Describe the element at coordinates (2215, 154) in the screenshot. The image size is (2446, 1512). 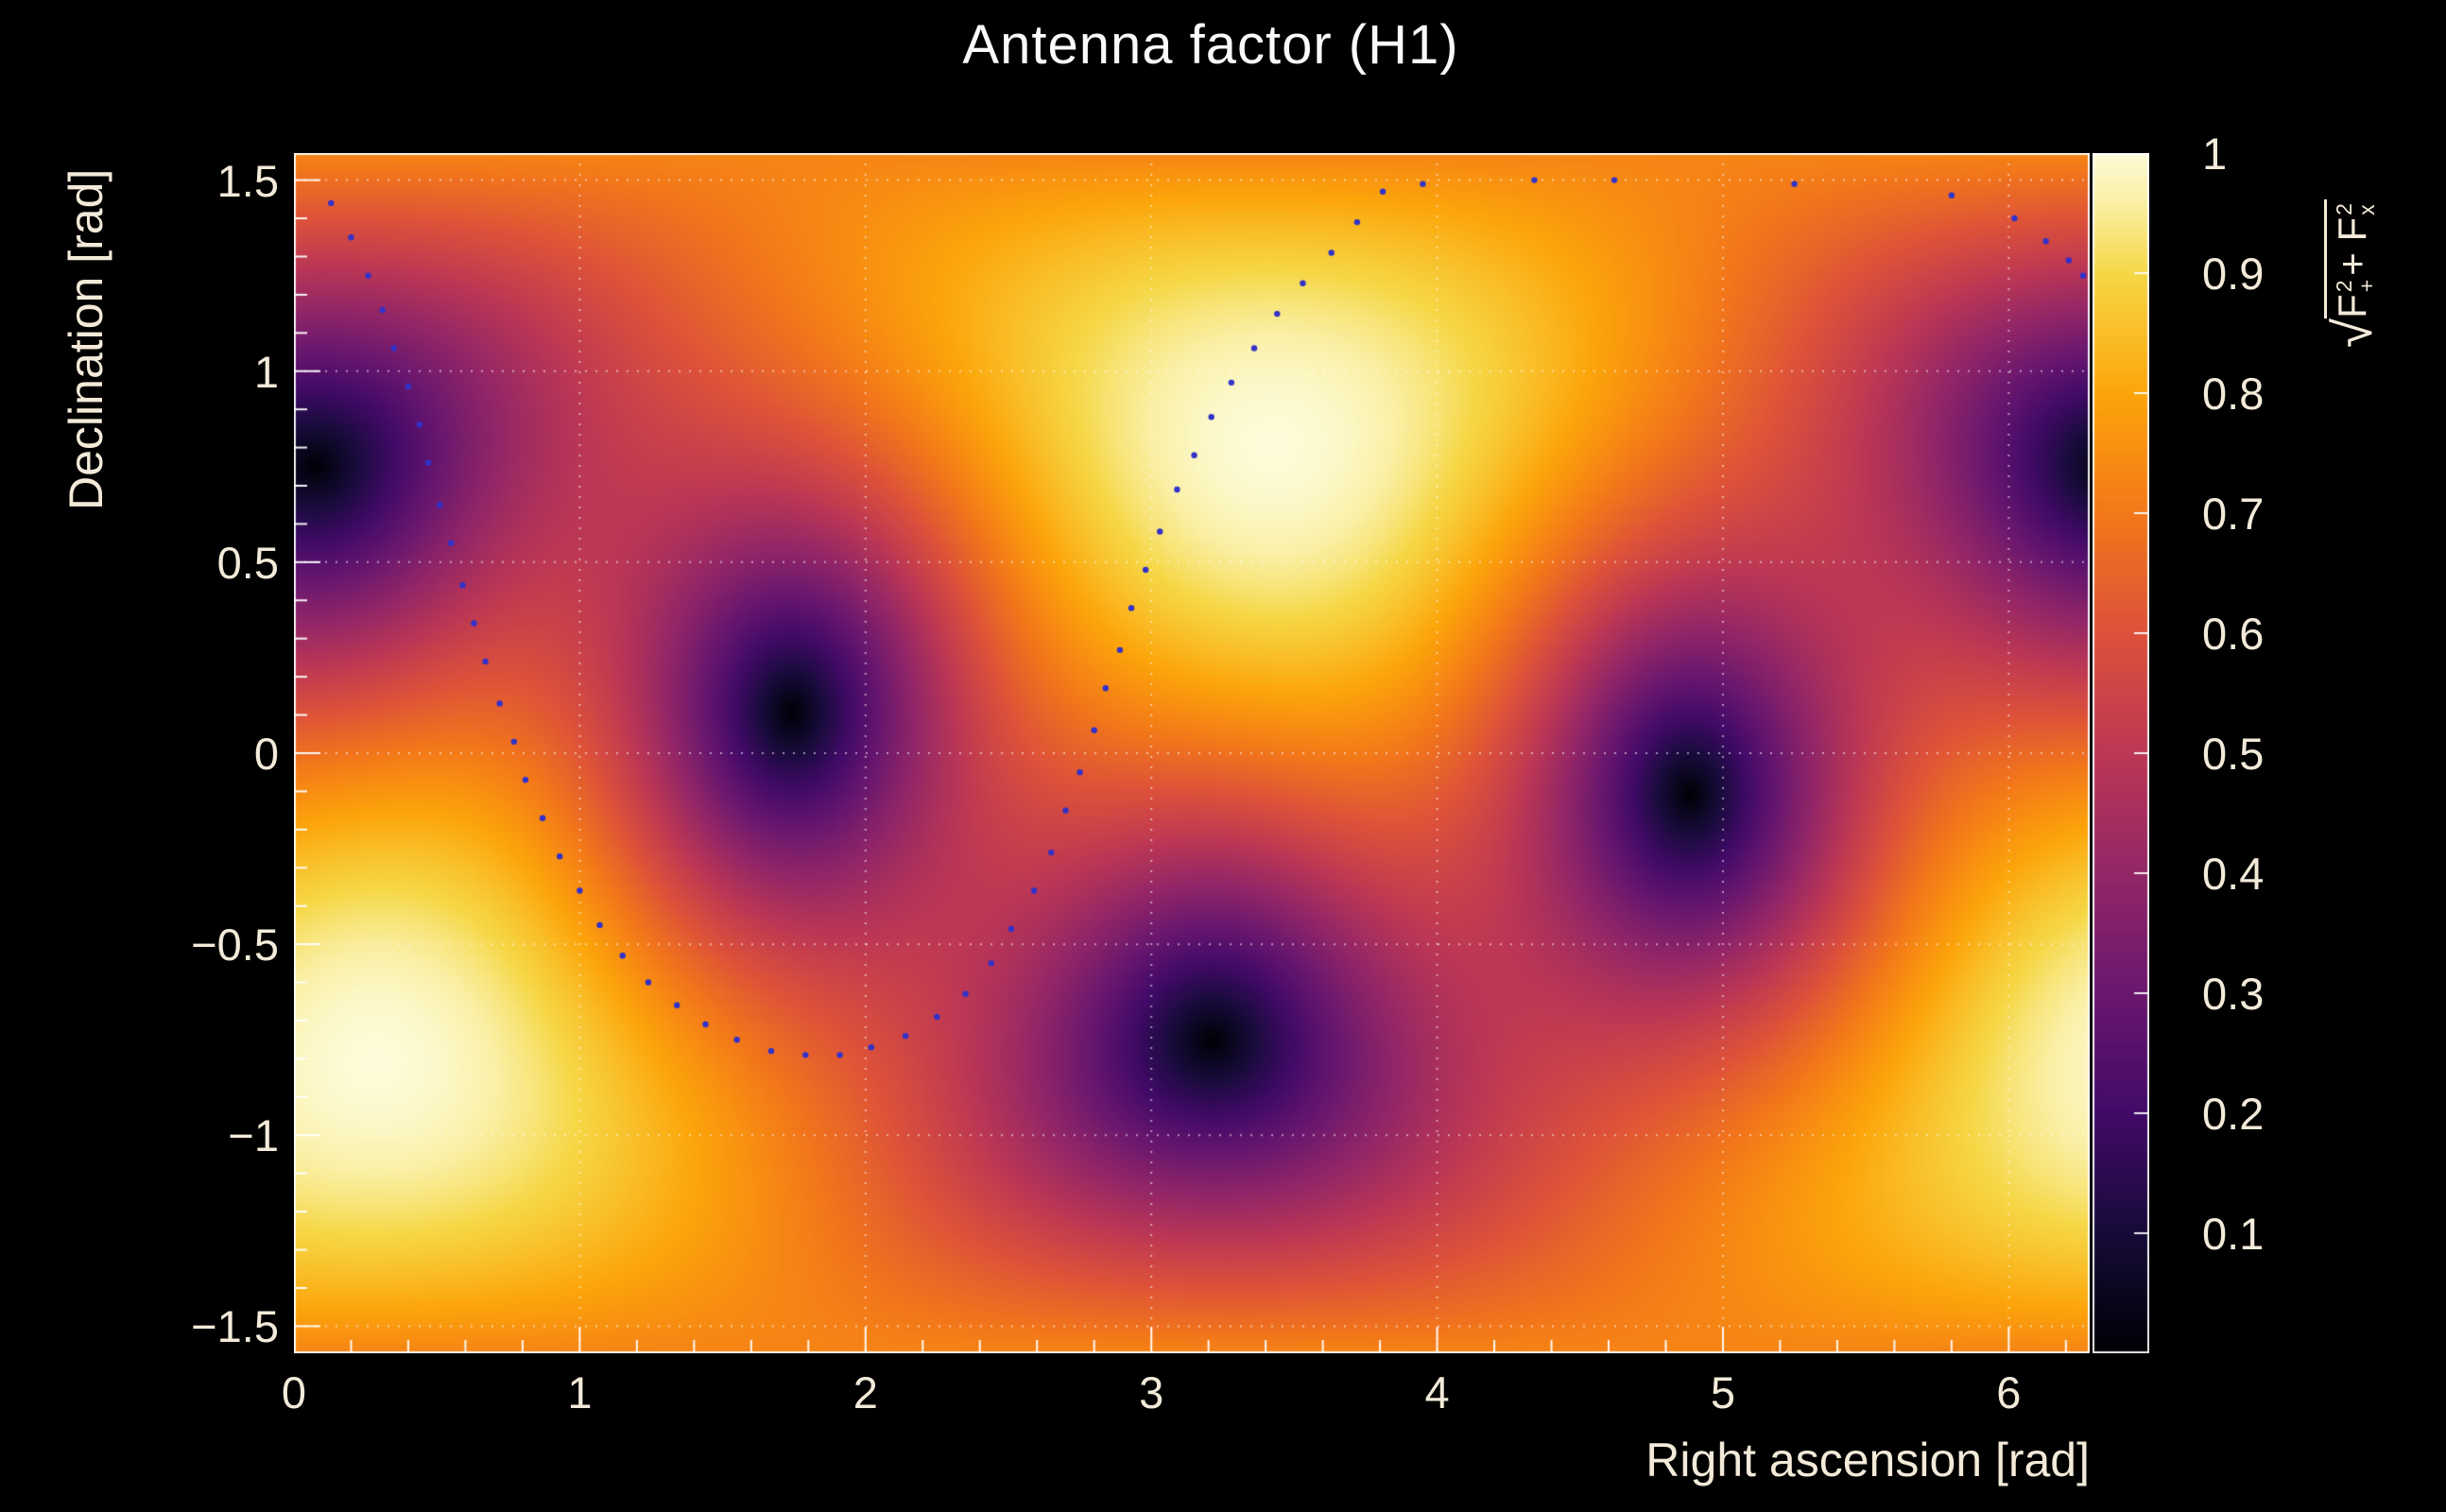
I see `colorbar-tick-label: 1` at that location.